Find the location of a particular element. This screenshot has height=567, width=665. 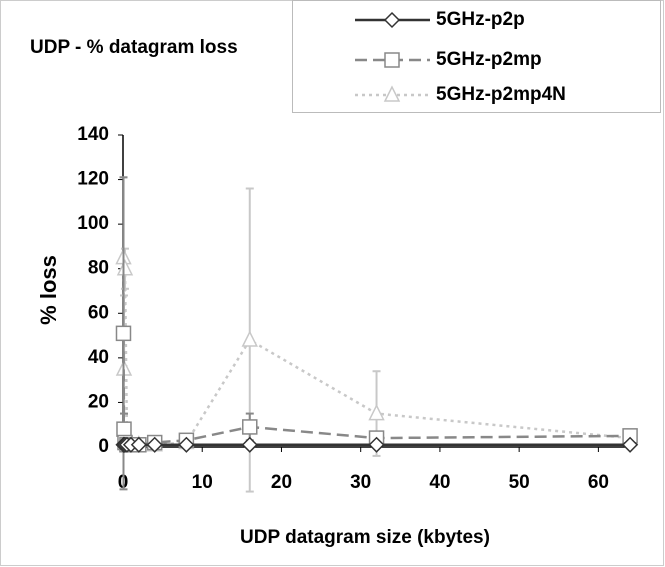

legend-box is located at coordinates (476, 56).